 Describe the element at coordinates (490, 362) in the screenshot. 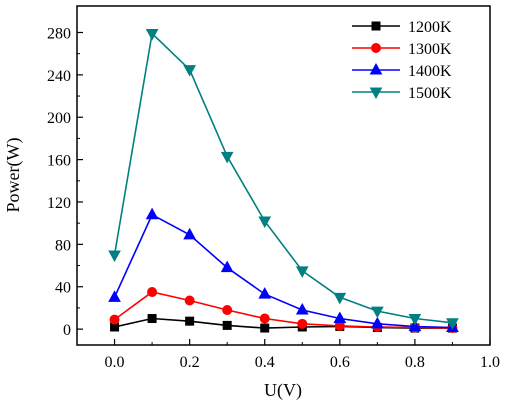

I see `x-tick-label: 1.0` at that location.